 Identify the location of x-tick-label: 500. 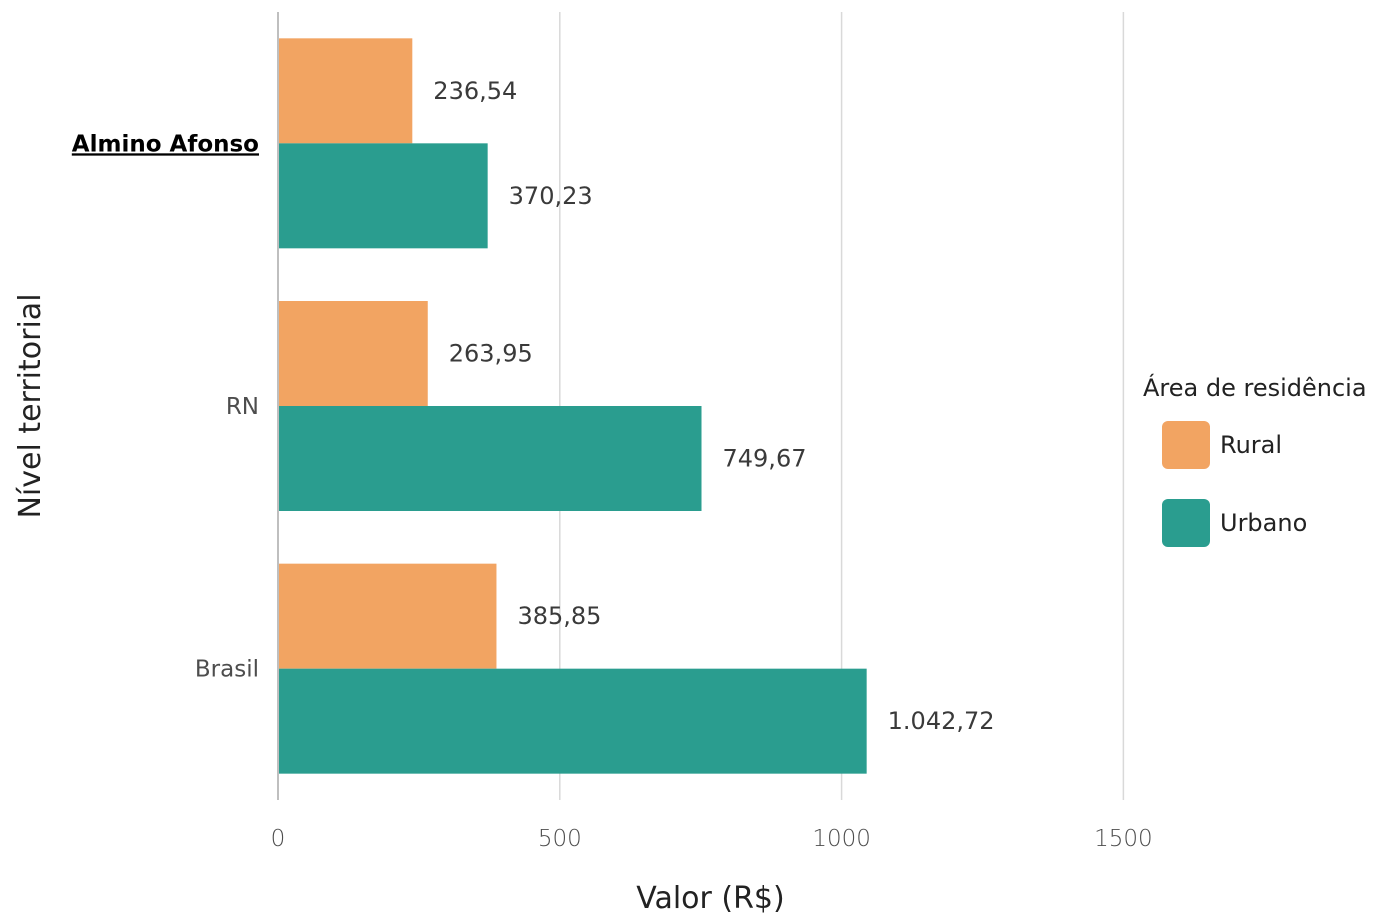
(560, 839).